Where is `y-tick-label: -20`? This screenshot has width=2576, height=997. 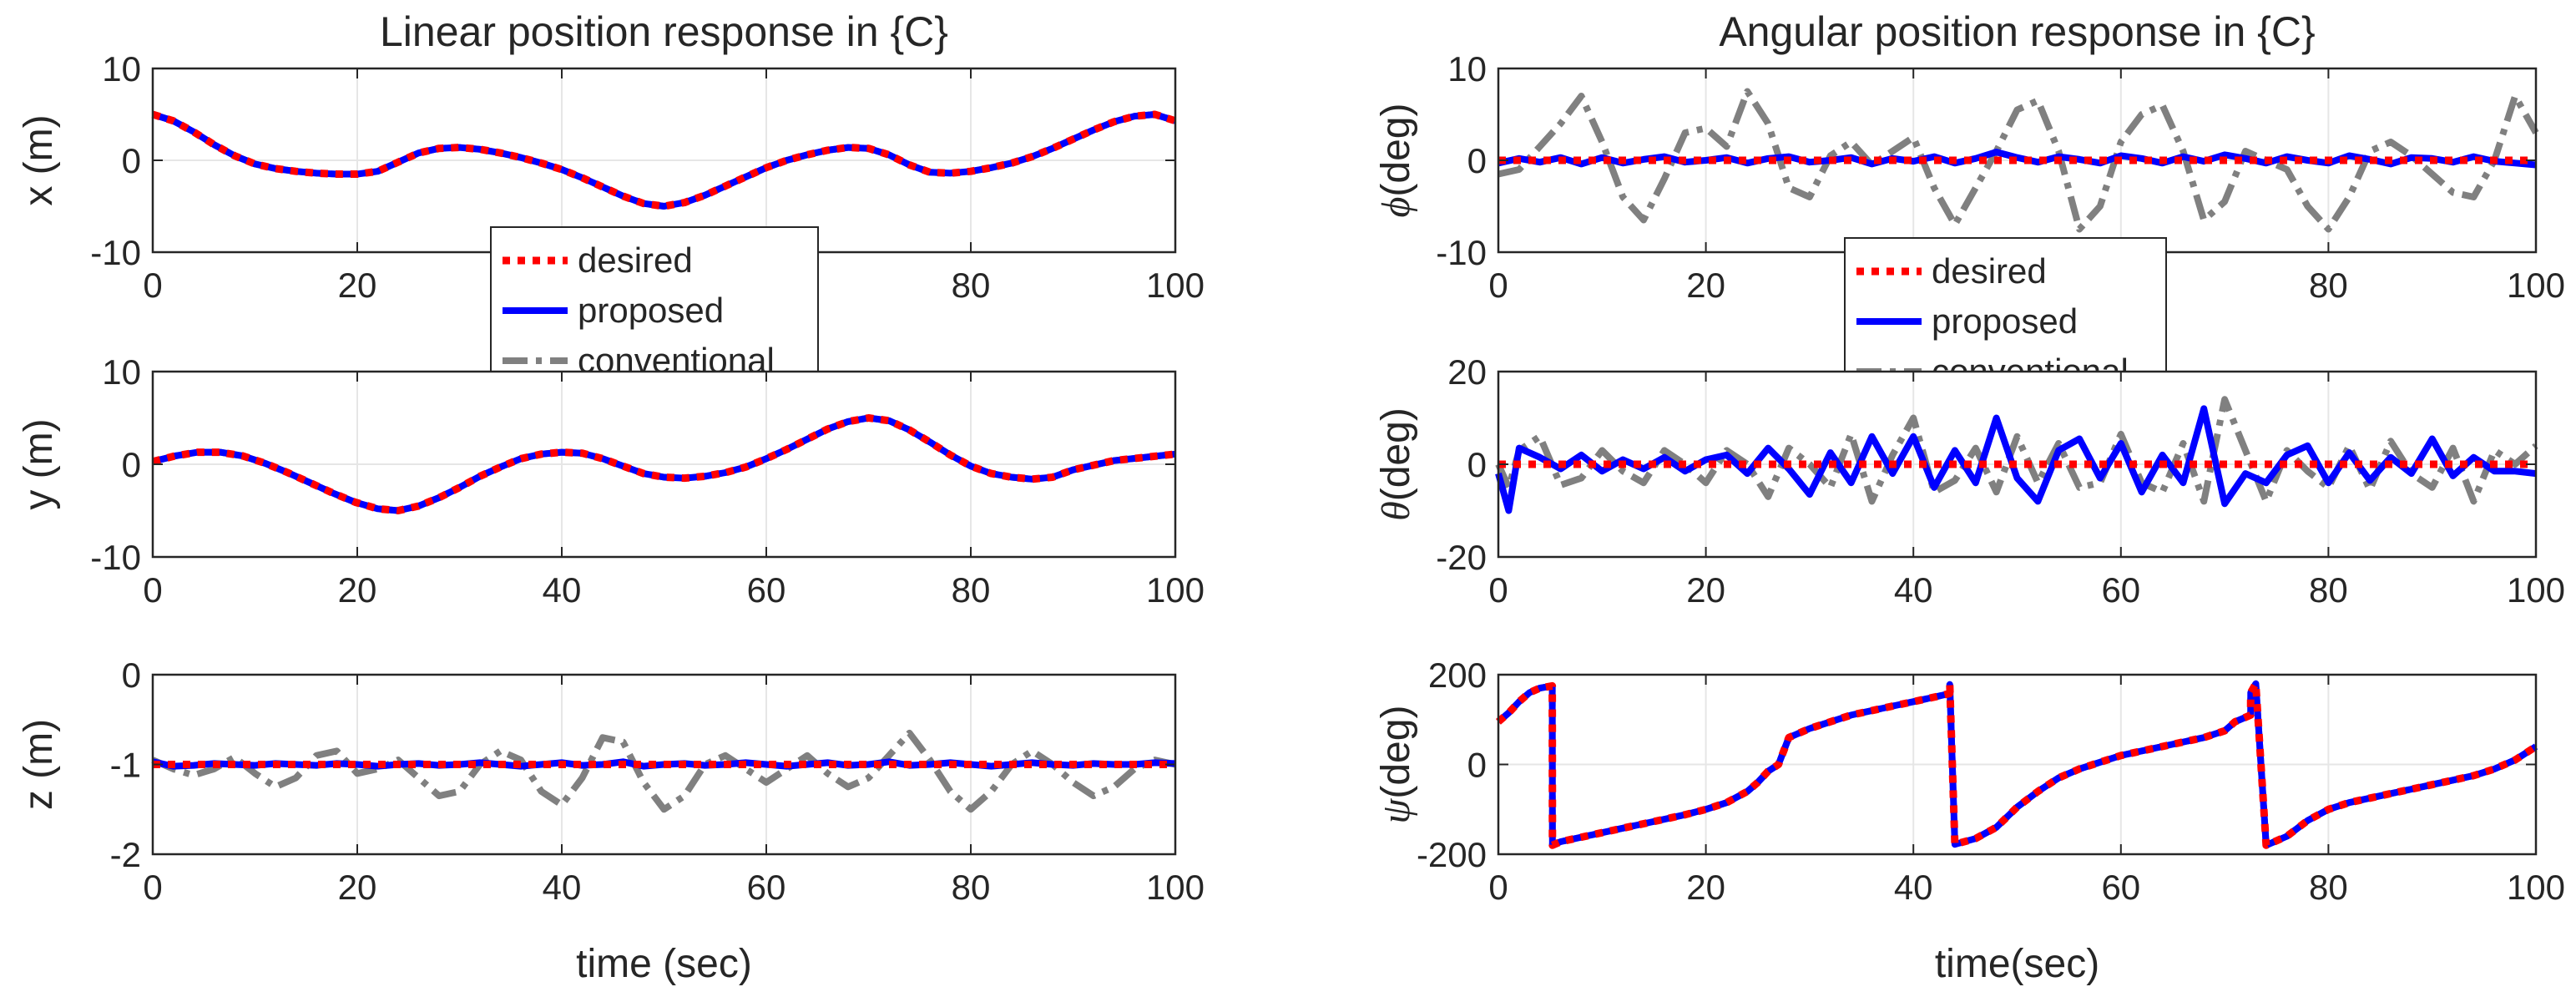
y-tick-label: -20 is located at coordinates (1461, 557).